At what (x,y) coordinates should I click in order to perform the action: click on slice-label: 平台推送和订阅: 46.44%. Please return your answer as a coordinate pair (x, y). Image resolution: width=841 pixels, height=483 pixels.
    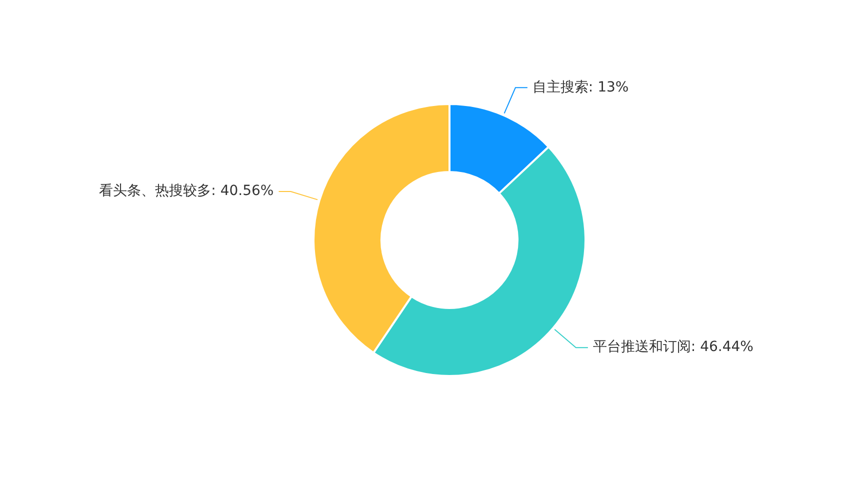
    Looking at the image, I should click on (673, 347).